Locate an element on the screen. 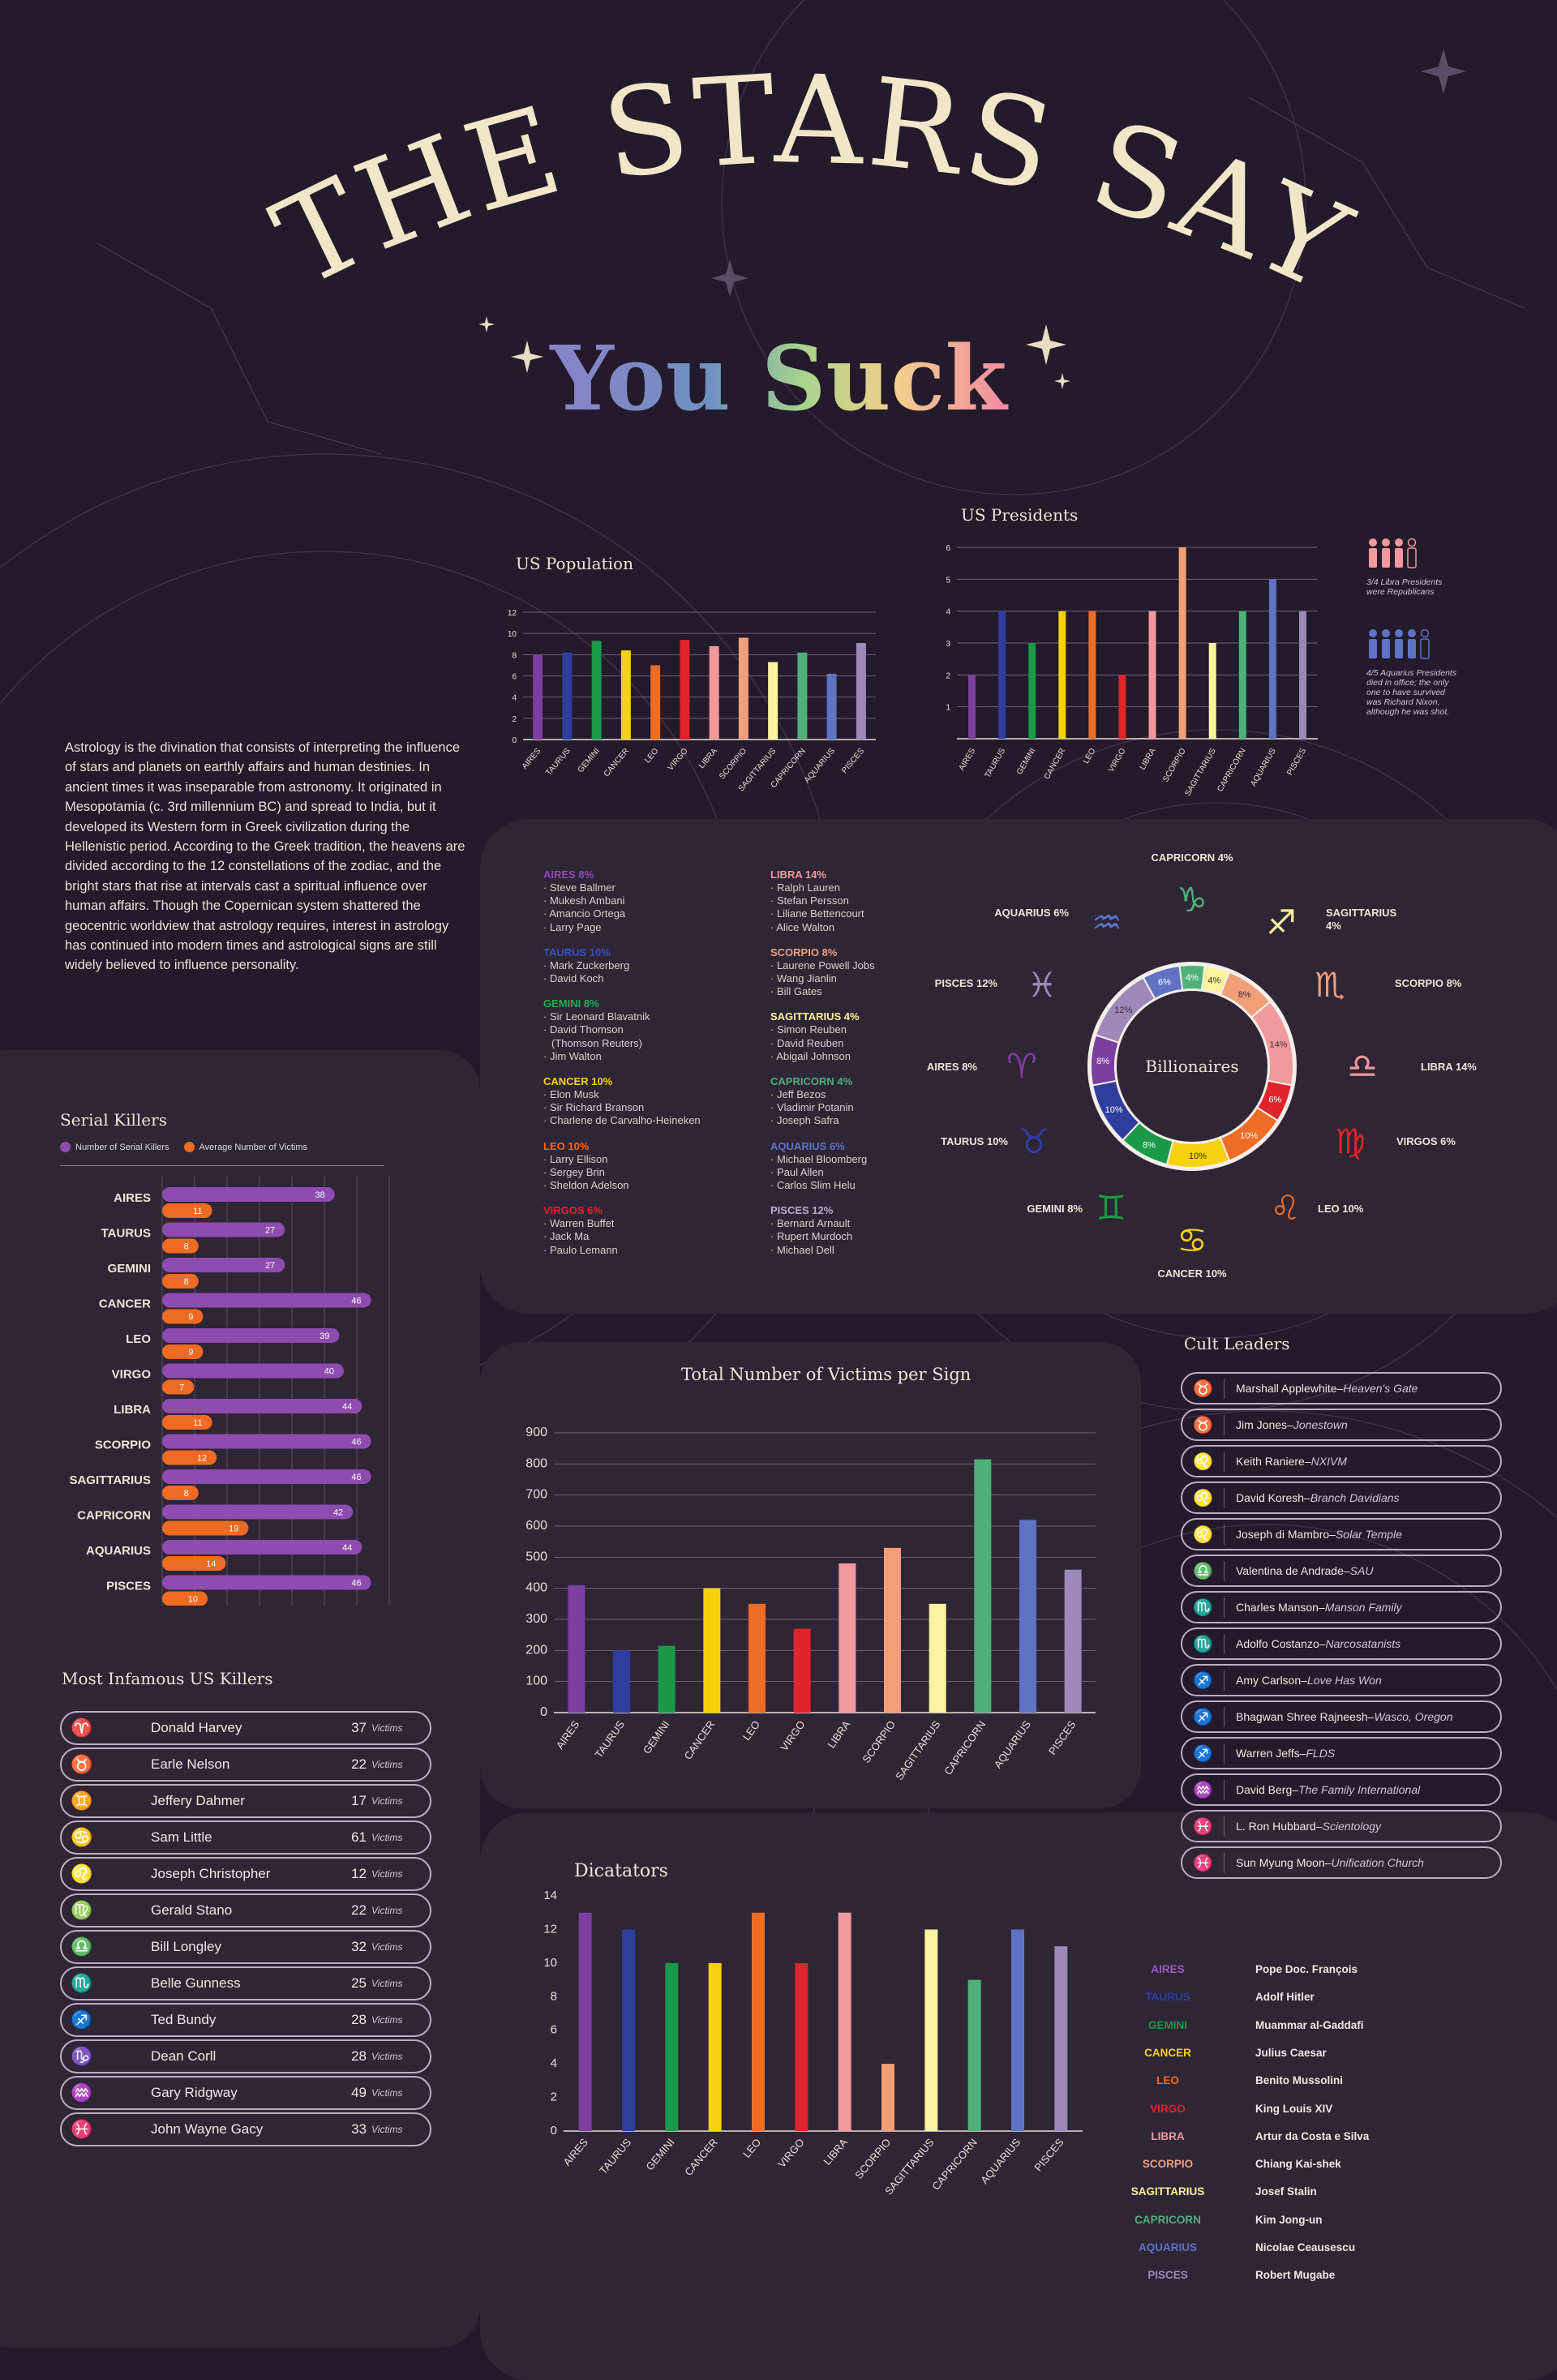  x-tick-label: AQUARIUS is located at coordinates (1263, 767).